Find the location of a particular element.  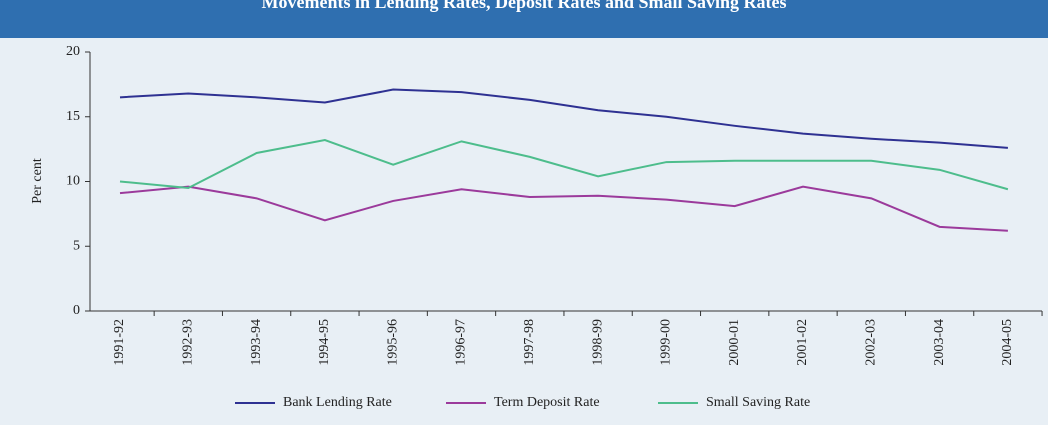

legend-label: Small Saving Rate is located at coordinates (758, 402).